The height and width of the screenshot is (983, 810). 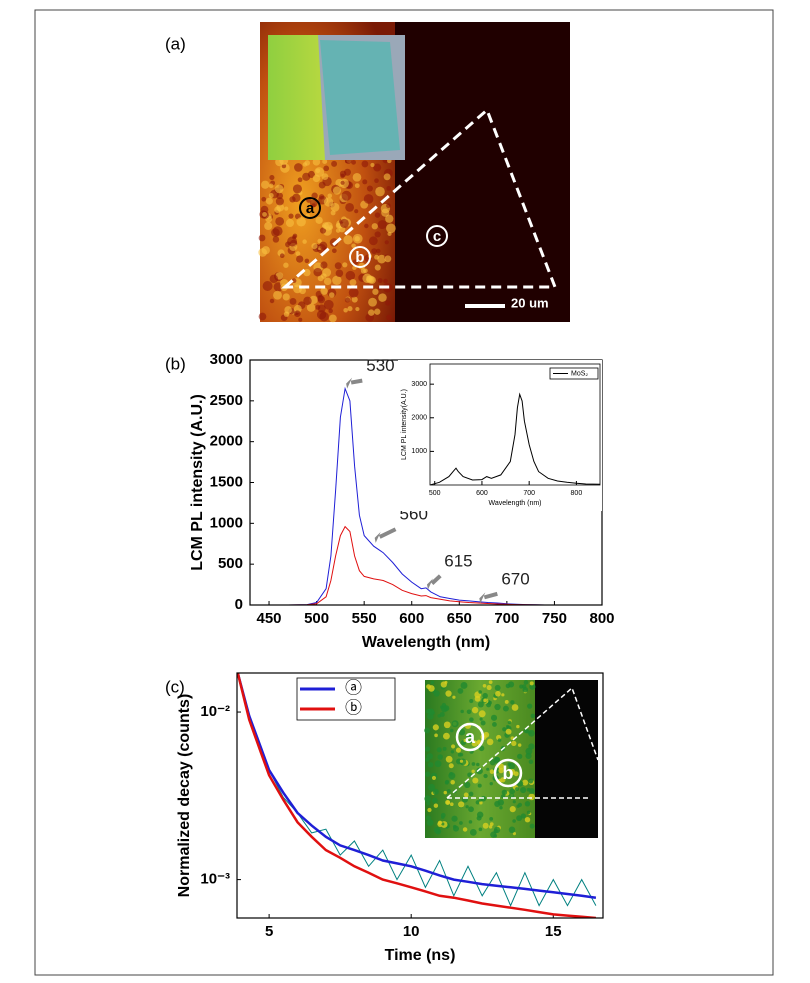 What do you see at coordinates (511, 759) in the screenshot?
I see `image-c` at bounding box center [511, 759].